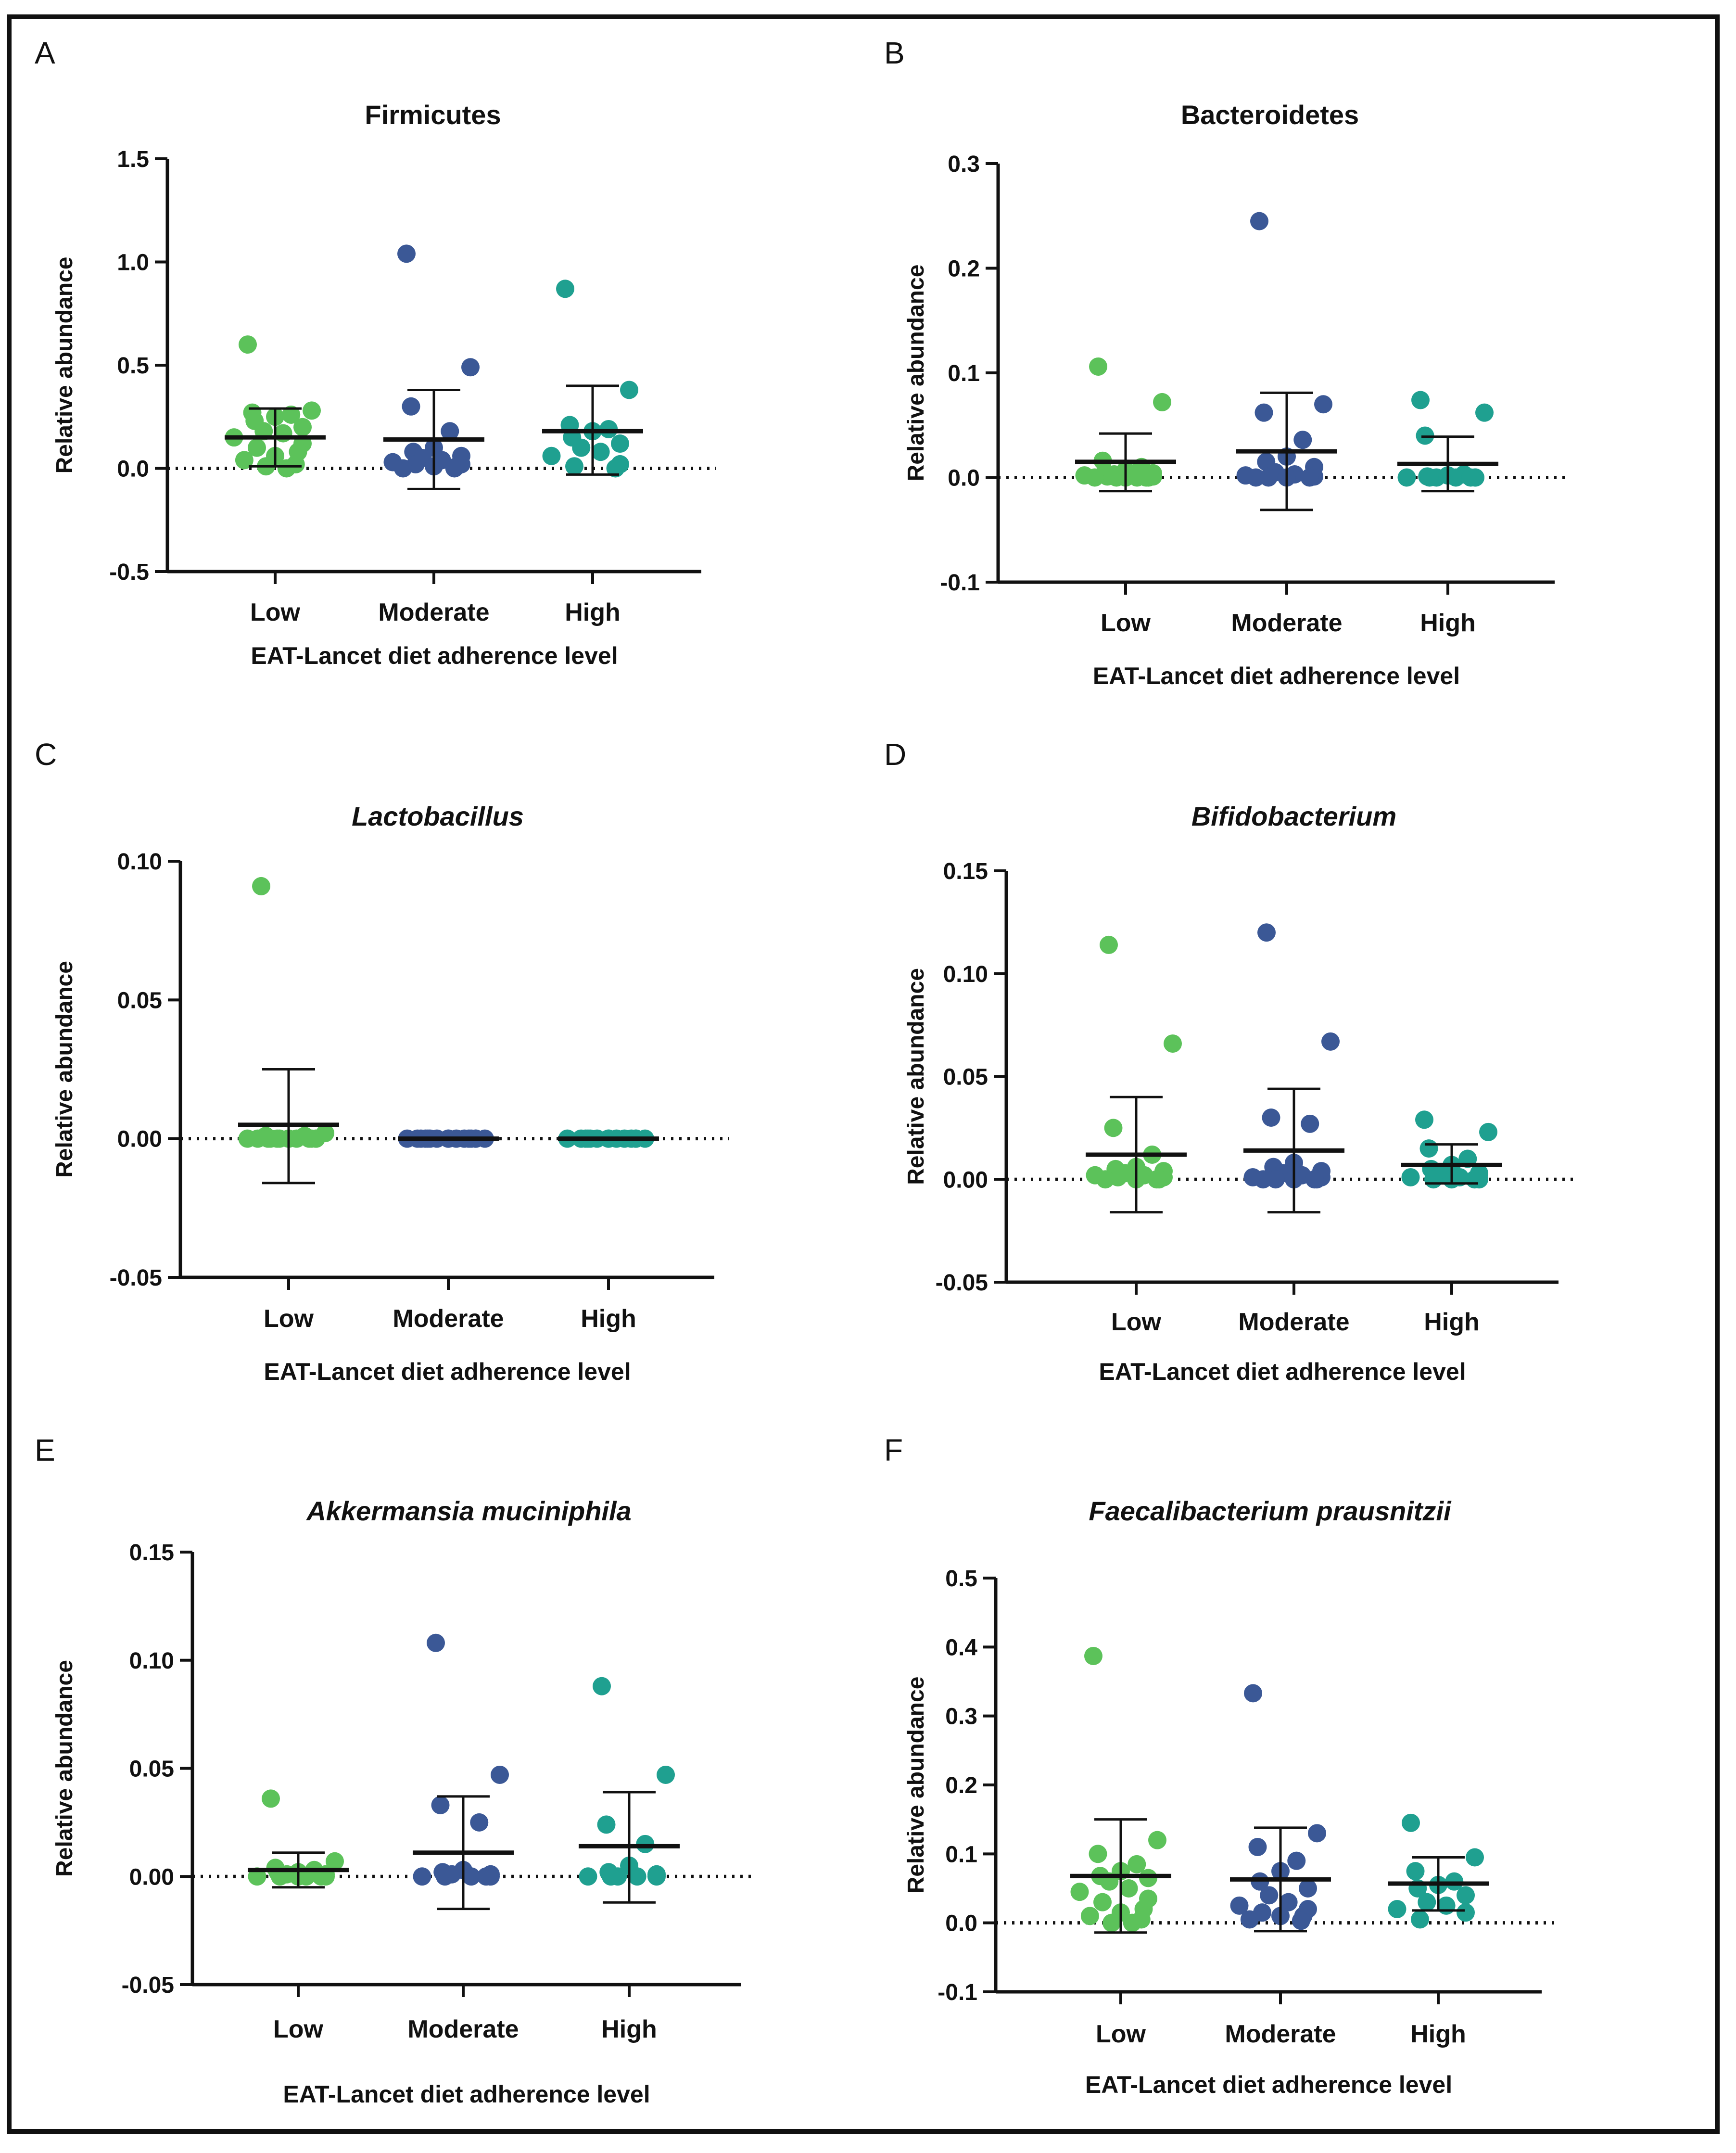 This screenshot has width=1736, height=2153. I want to click on chart-title: Firmicutes, so click(433, 115).